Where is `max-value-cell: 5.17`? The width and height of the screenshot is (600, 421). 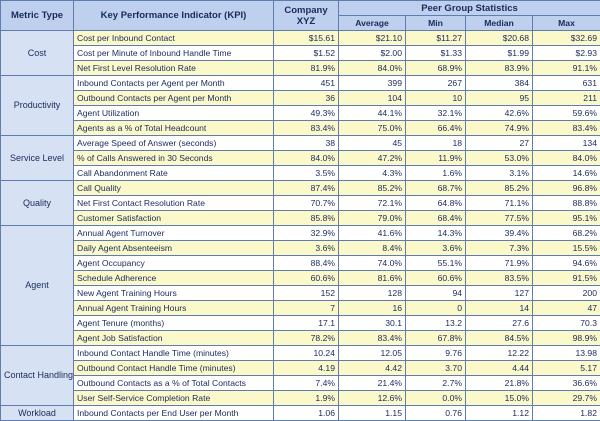 max-value-cell: 5.17 is located at coordinates (566, 368).